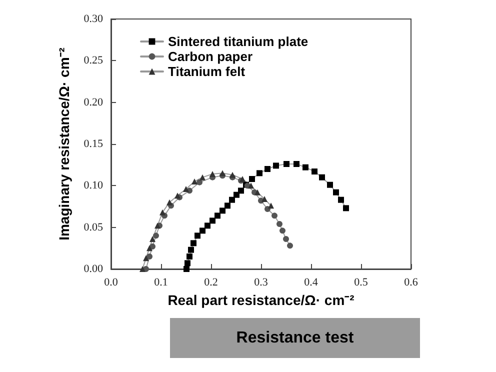 This screenshot has width=496, height=372. Describe the element at coordinates (261, 282) in the screenshot. I see `x-tick-label: 0.3` at that location.